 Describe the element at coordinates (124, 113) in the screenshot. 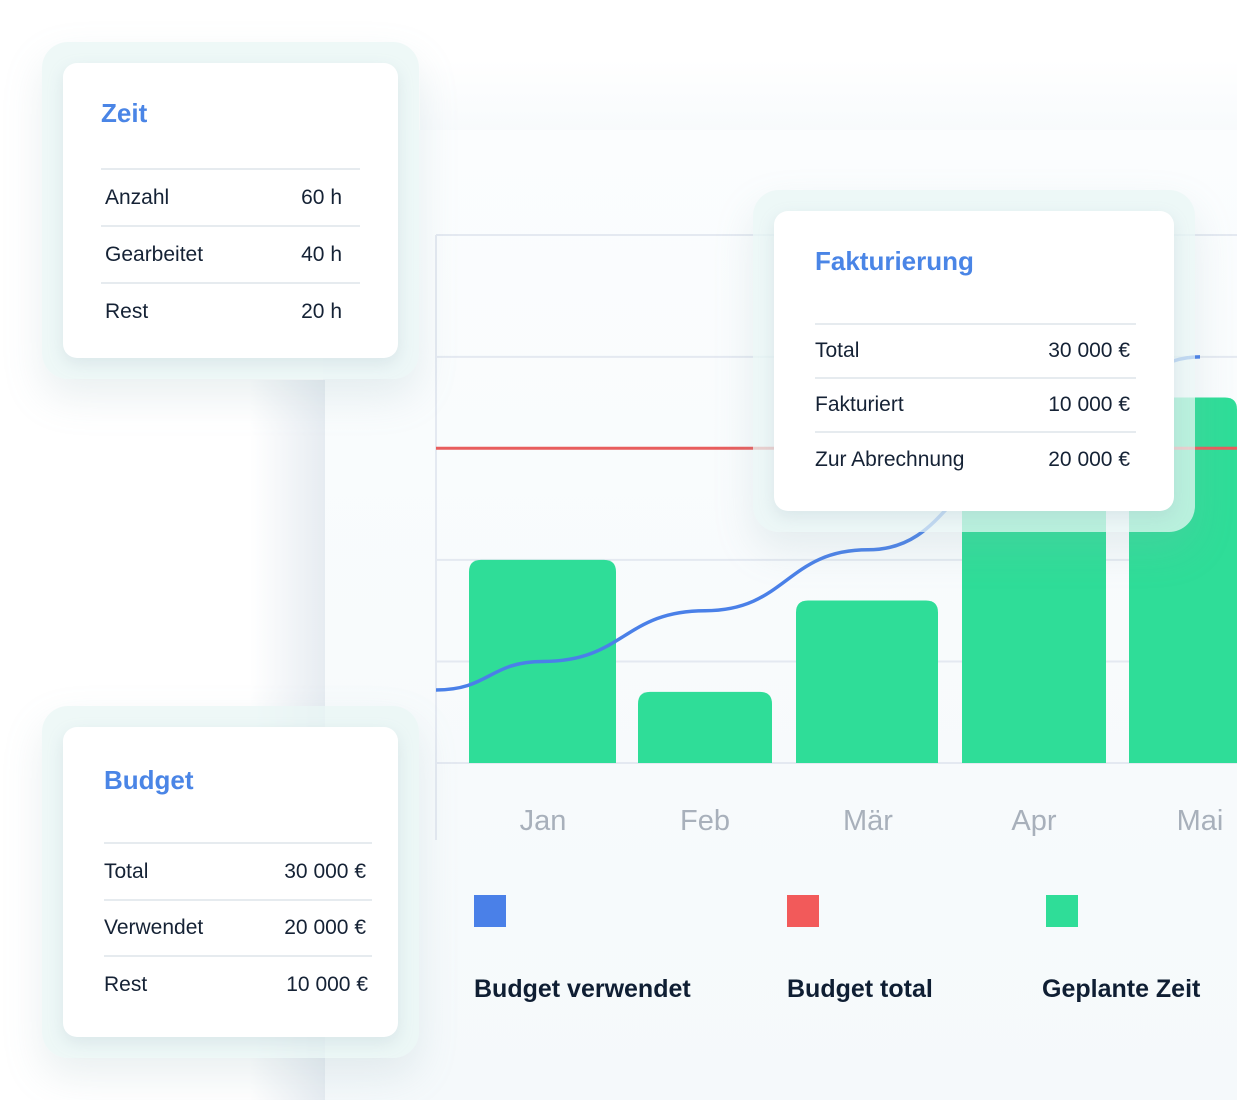

I see `zeit-card-title: Zeit` at that location.